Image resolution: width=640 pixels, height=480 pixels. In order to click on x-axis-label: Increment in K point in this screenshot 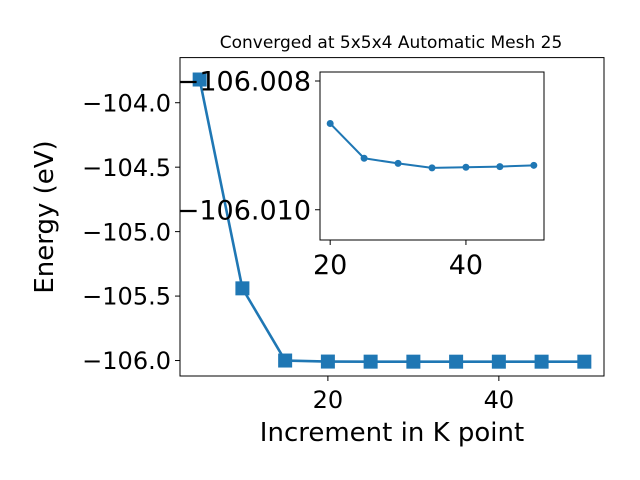, I will do `click(392, 433)`.